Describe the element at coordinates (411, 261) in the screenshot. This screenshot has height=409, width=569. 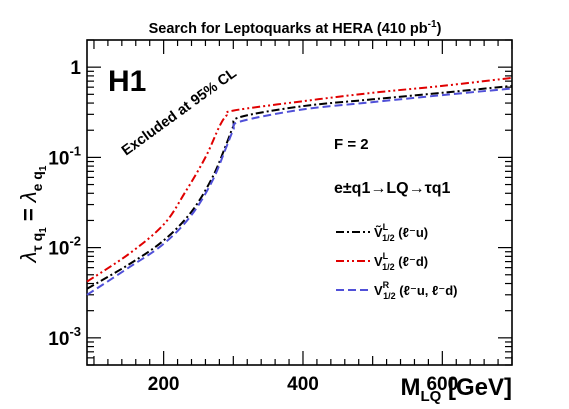
I see `legend-label-tail: (ℓ⁻d)` at that location.